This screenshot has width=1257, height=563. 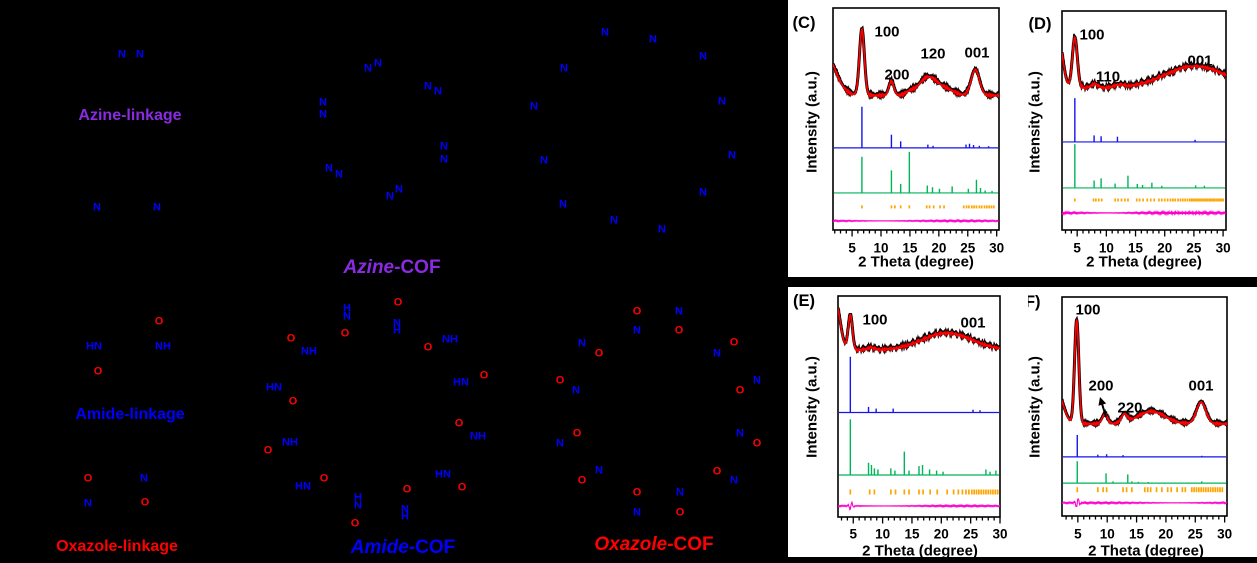 I want to click on row-separator-band, so click(x=1022, y=282).